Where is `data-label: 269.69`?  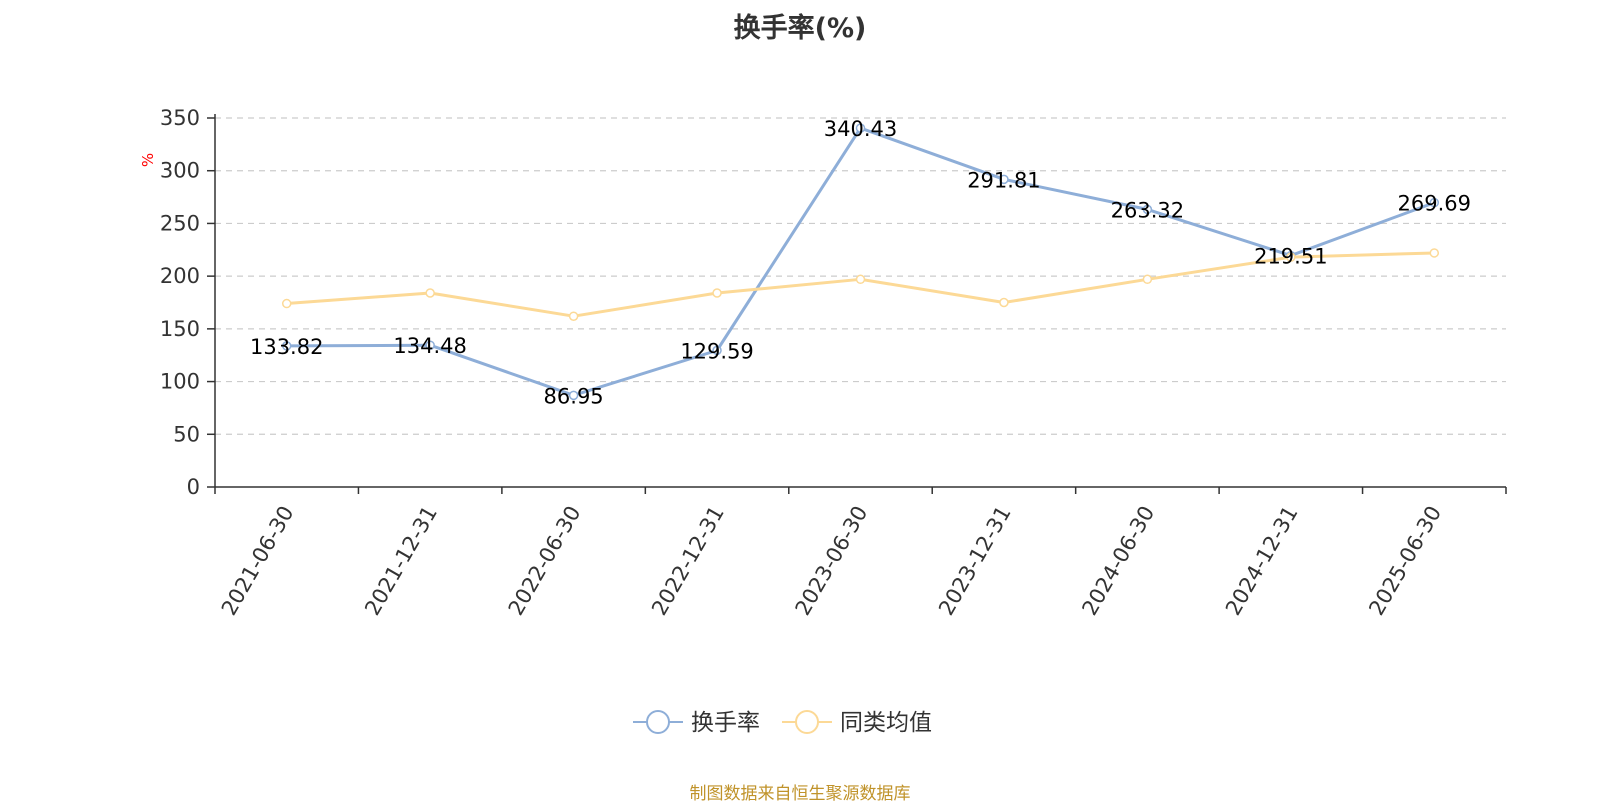
data-label: 269.69 is located at coordinates (1434, 204).